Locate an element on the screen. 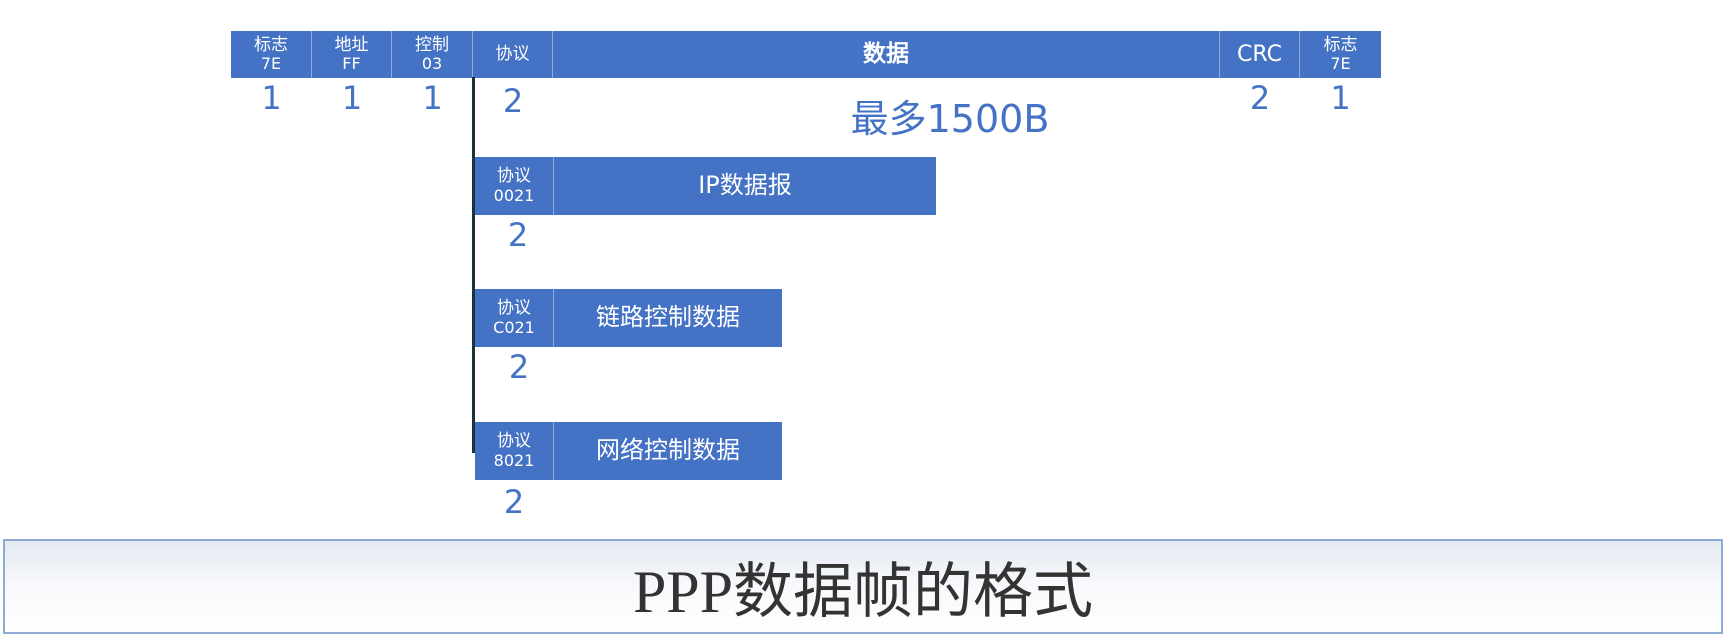 The width and height of the screenshot is (1729, 637). size-flag-start: 1 is located at coordinates (271, 98).